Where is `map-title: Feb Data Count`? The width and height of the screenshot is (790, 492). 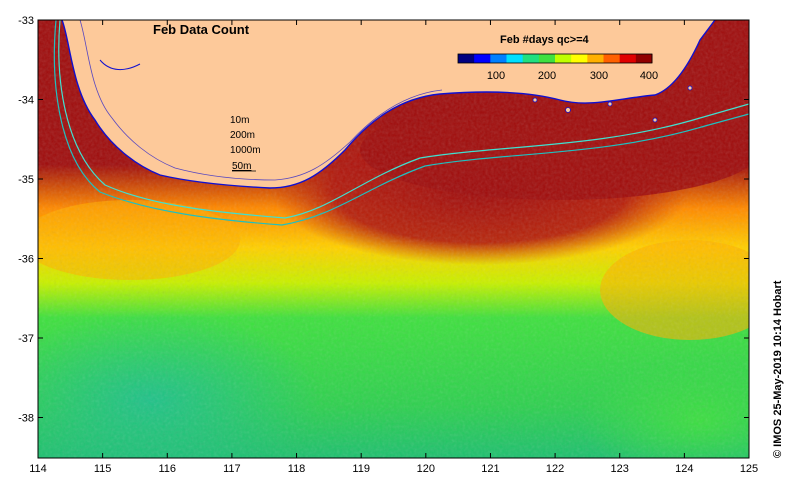 map-title: Feb Data Count is located at coordinates (201, 29).